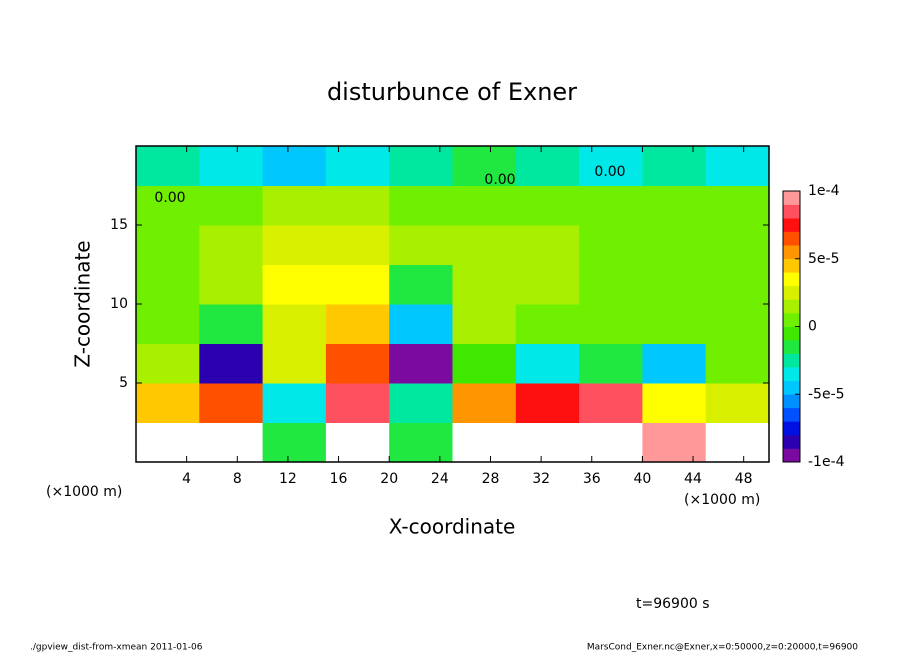  I want to click on x-tick-label: 44, so click(693, 479).